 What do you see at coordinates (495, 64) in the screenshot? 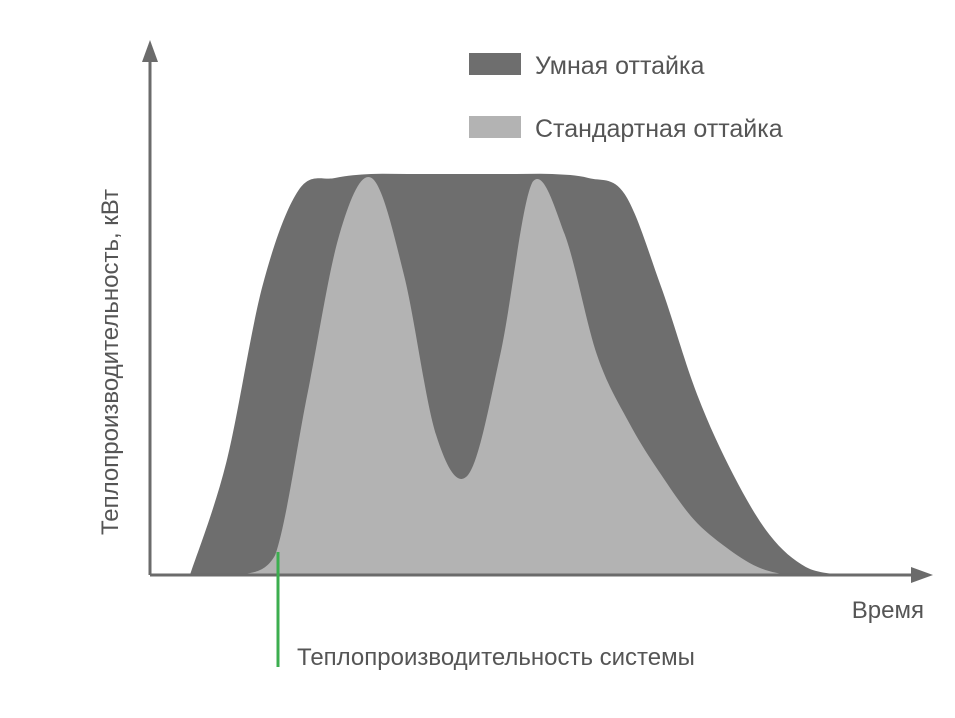
I see `legend-swatch-smart-defrost` at bounding box center [495, 64].